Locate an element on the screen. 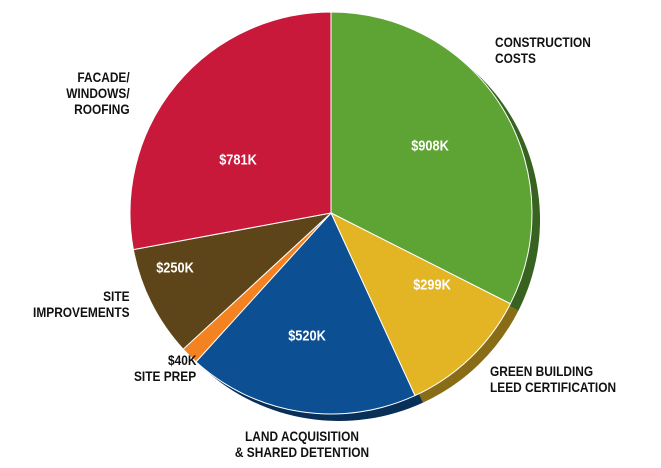 The height and width of the screenshot is (468, 661). category-label: CONSTRUCTION COSTS is located at coordinates (543, 50).